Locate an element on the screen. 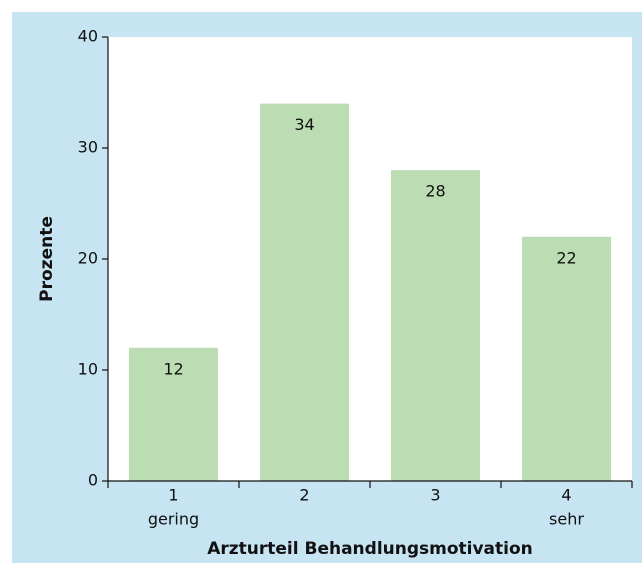  data-label: 34 is located at coordinates (304, 124).